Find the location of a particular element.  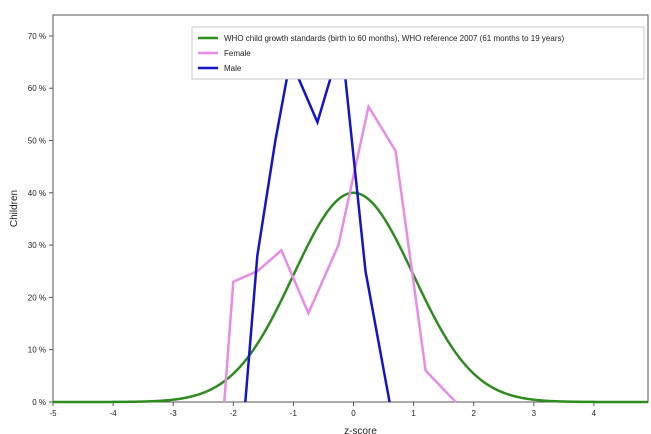

y-tick-label: 30 % is located at coordinates (37, 245).